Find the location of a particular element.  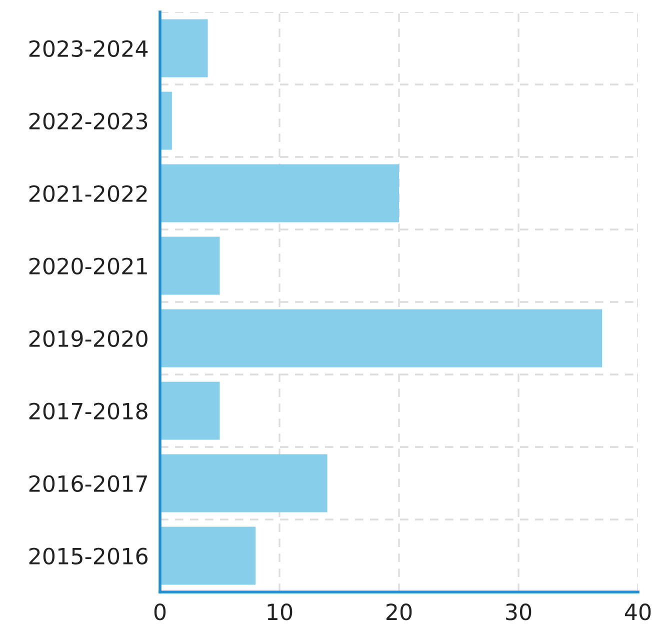

y-tick-label: 2021-2022 is located at coordinates (88, 193).